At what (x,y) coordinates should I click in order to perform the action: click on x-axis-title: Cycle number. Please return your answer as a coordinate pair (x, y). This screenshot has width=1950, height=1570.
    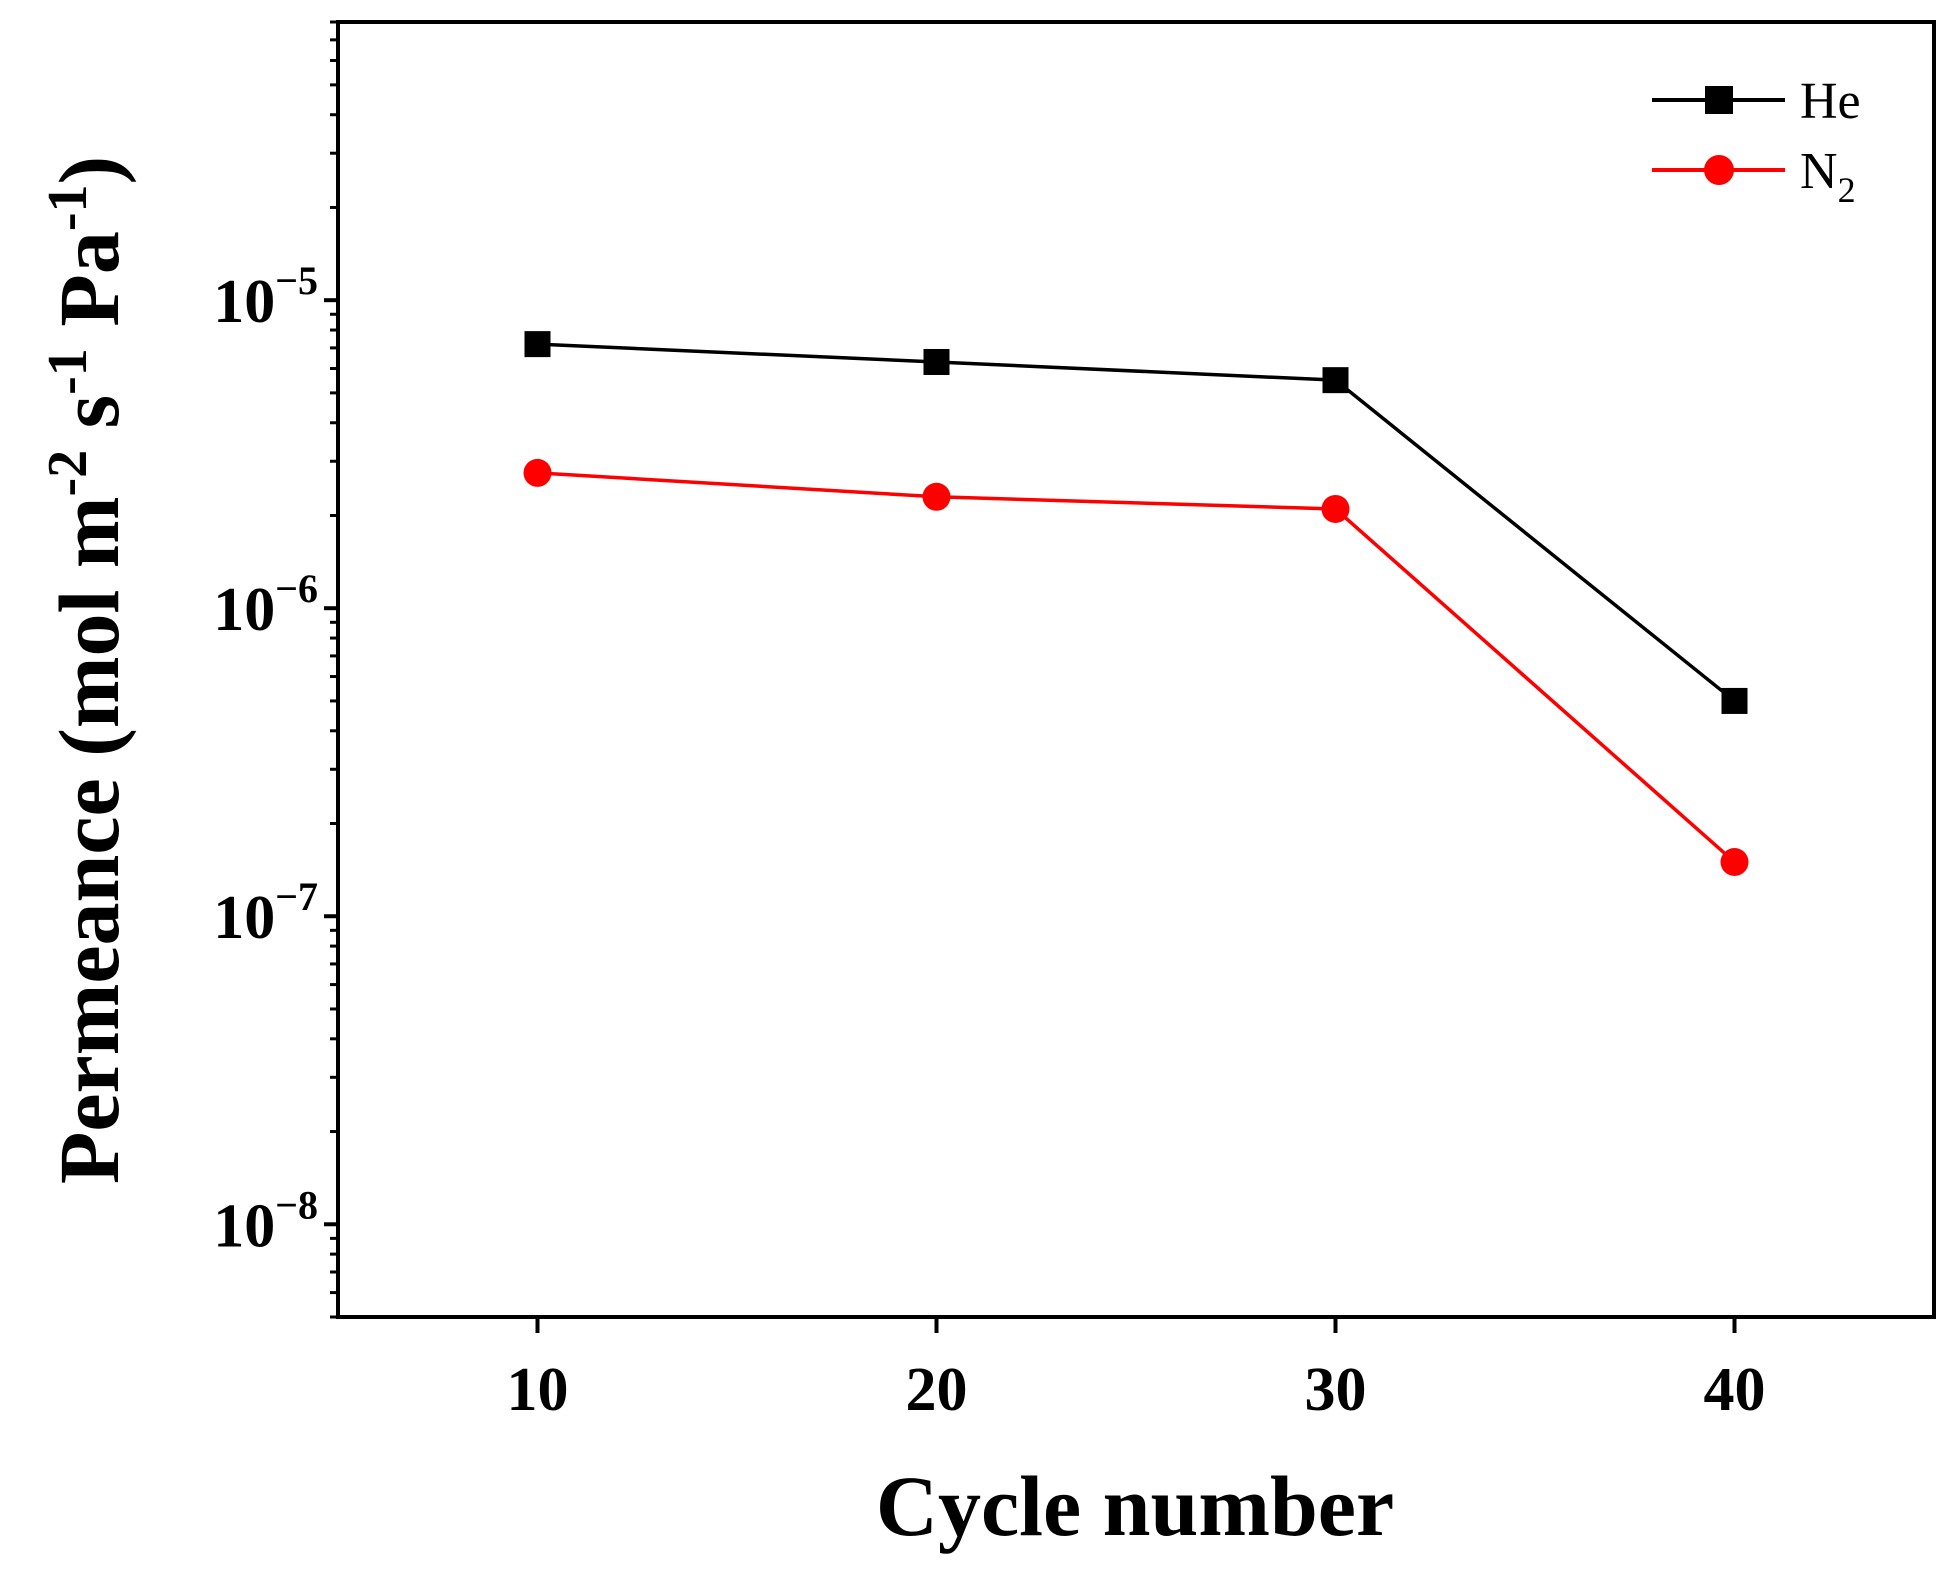
    Looking at the image, I should click on (1135, 1506).